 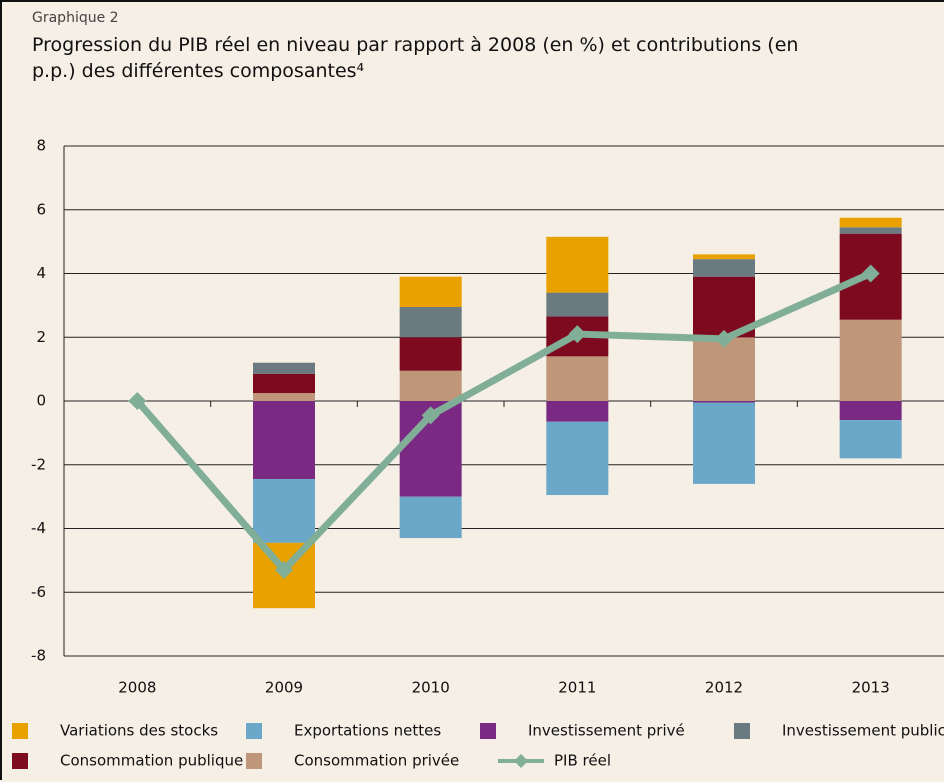 I want to click on x-tick-label: 2011, so click(x=577, y=688).